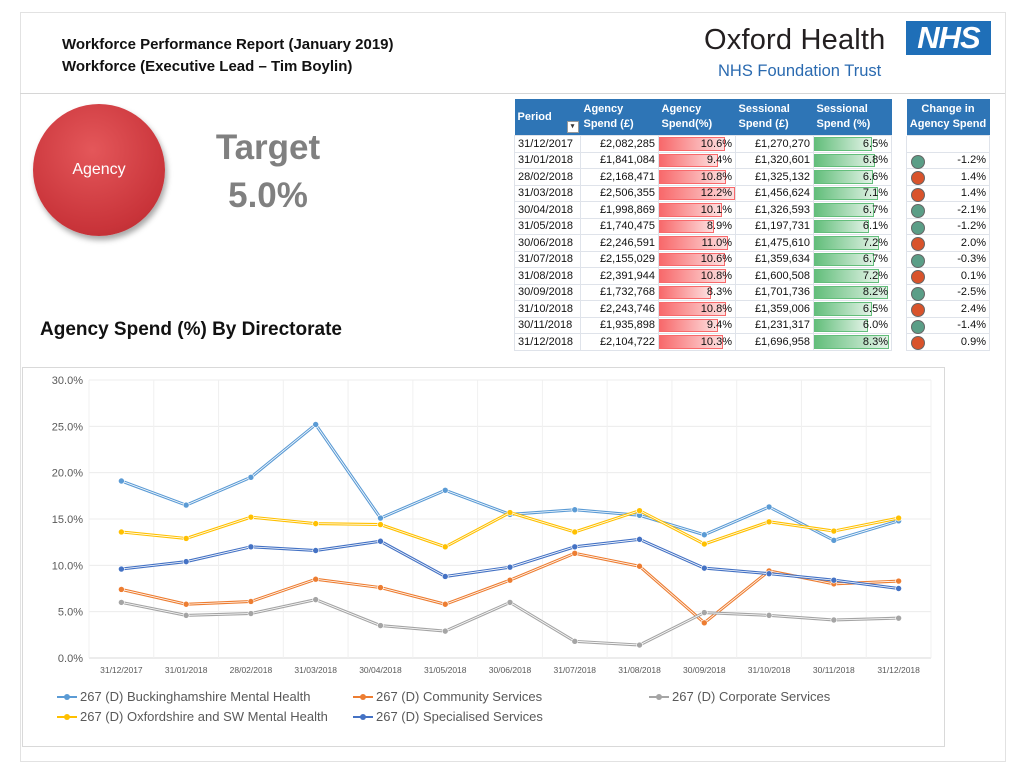  What do you see at coordinates (719, 160) in the screenshot?
I see `agency-pct-cell-value: 9.4%` at bounding box center [719, 160].